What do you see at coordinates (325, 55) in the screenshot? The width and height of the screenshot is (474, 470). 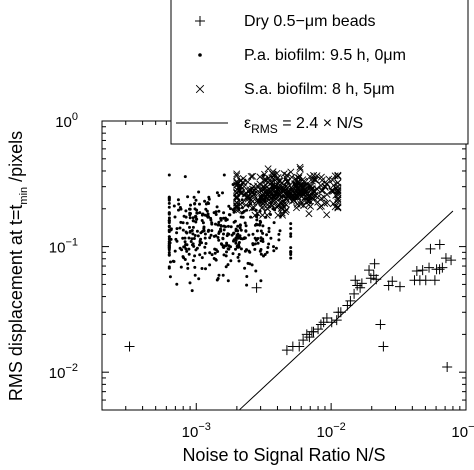 I see `legend-label-pa-biofilm: P.a. biofilm: 9.5 h, 0μm` at bounding box center [325, 55].